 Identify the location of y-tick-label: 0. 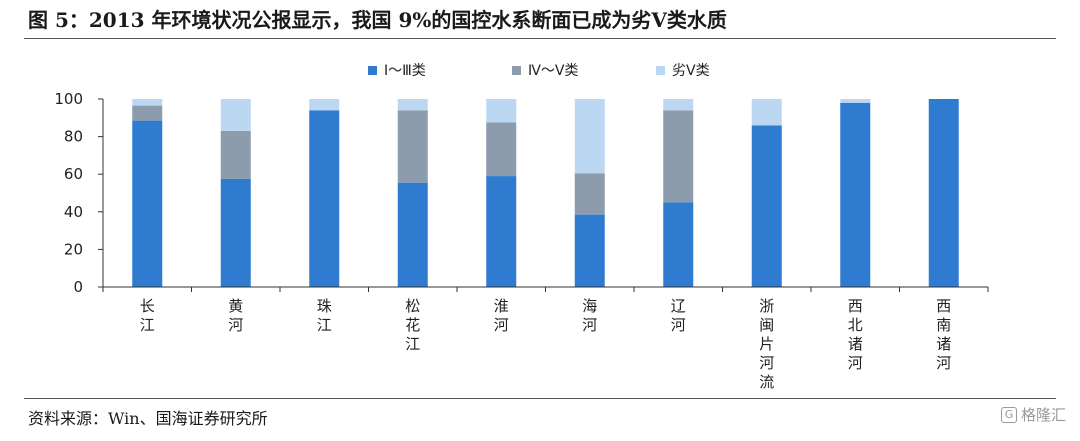
(78, 287).